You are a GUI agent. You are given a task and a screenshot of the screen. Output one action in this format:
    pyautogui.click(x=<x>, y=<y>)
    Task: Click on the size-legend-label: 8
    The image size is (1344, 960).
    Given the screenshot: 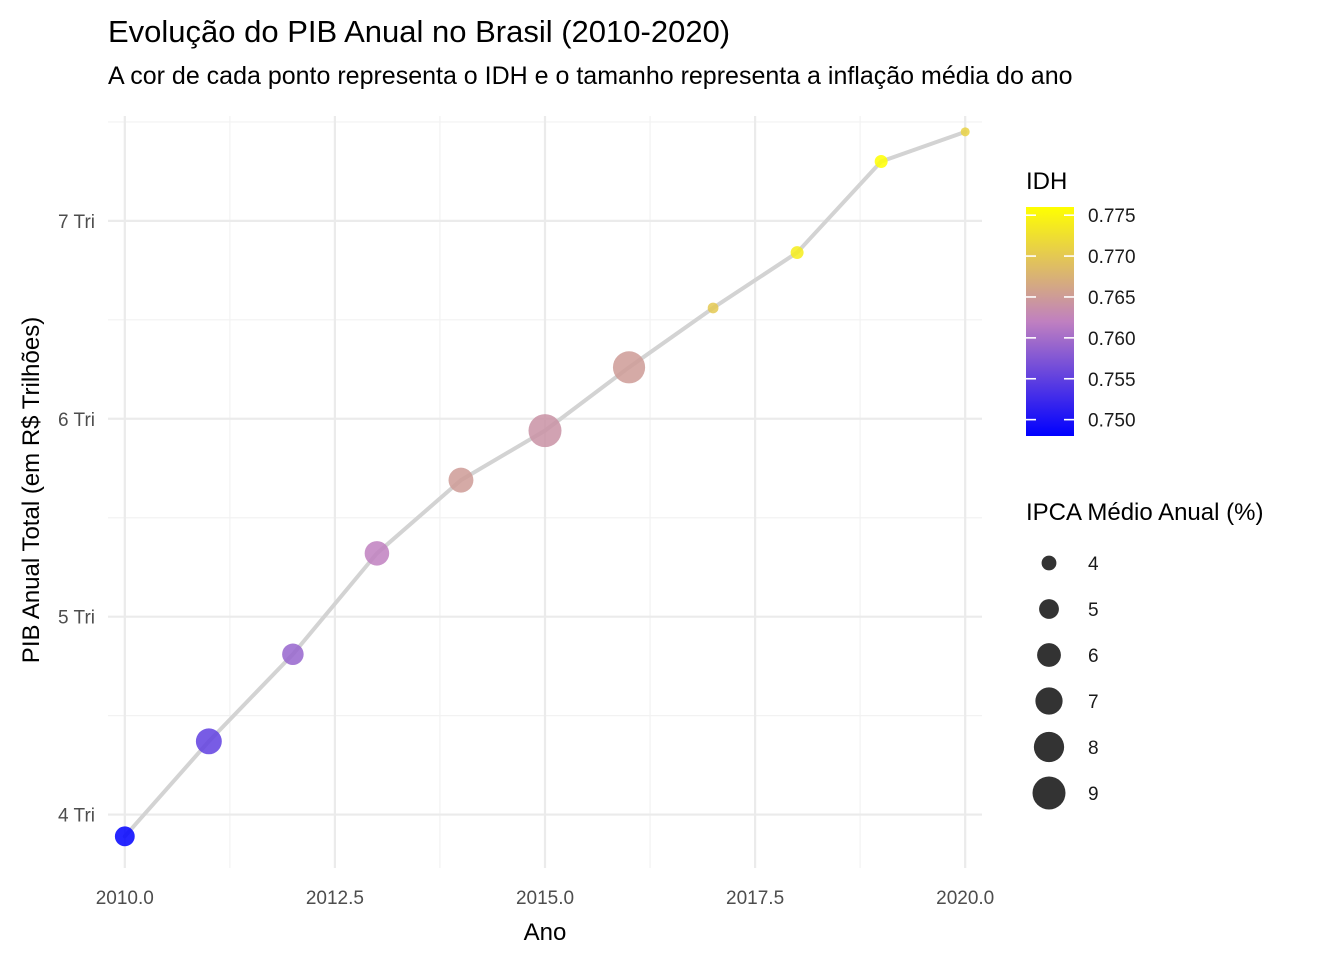 What is the action you would take?
    pyautogui.click(x=1093, y=748)
    